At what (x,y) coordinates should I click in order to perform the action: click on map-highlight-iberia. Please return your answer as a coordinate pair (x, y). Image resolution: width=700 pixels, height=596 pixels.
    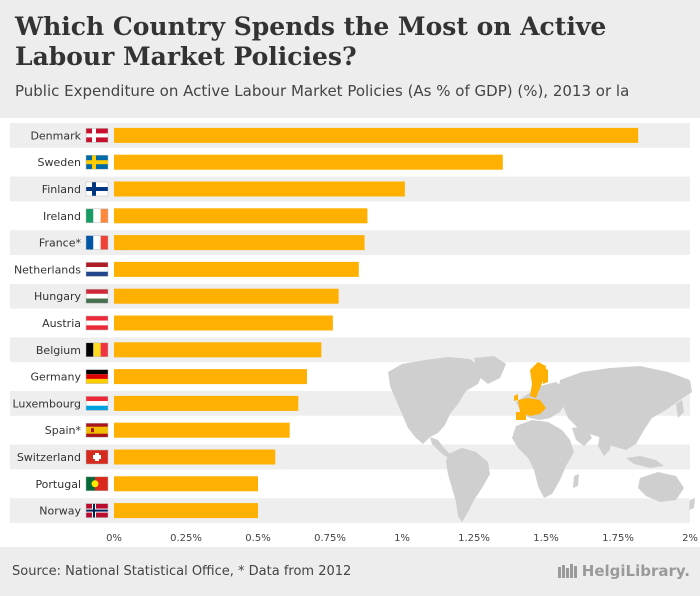
    Looking at the image, I should click on (521, 416).